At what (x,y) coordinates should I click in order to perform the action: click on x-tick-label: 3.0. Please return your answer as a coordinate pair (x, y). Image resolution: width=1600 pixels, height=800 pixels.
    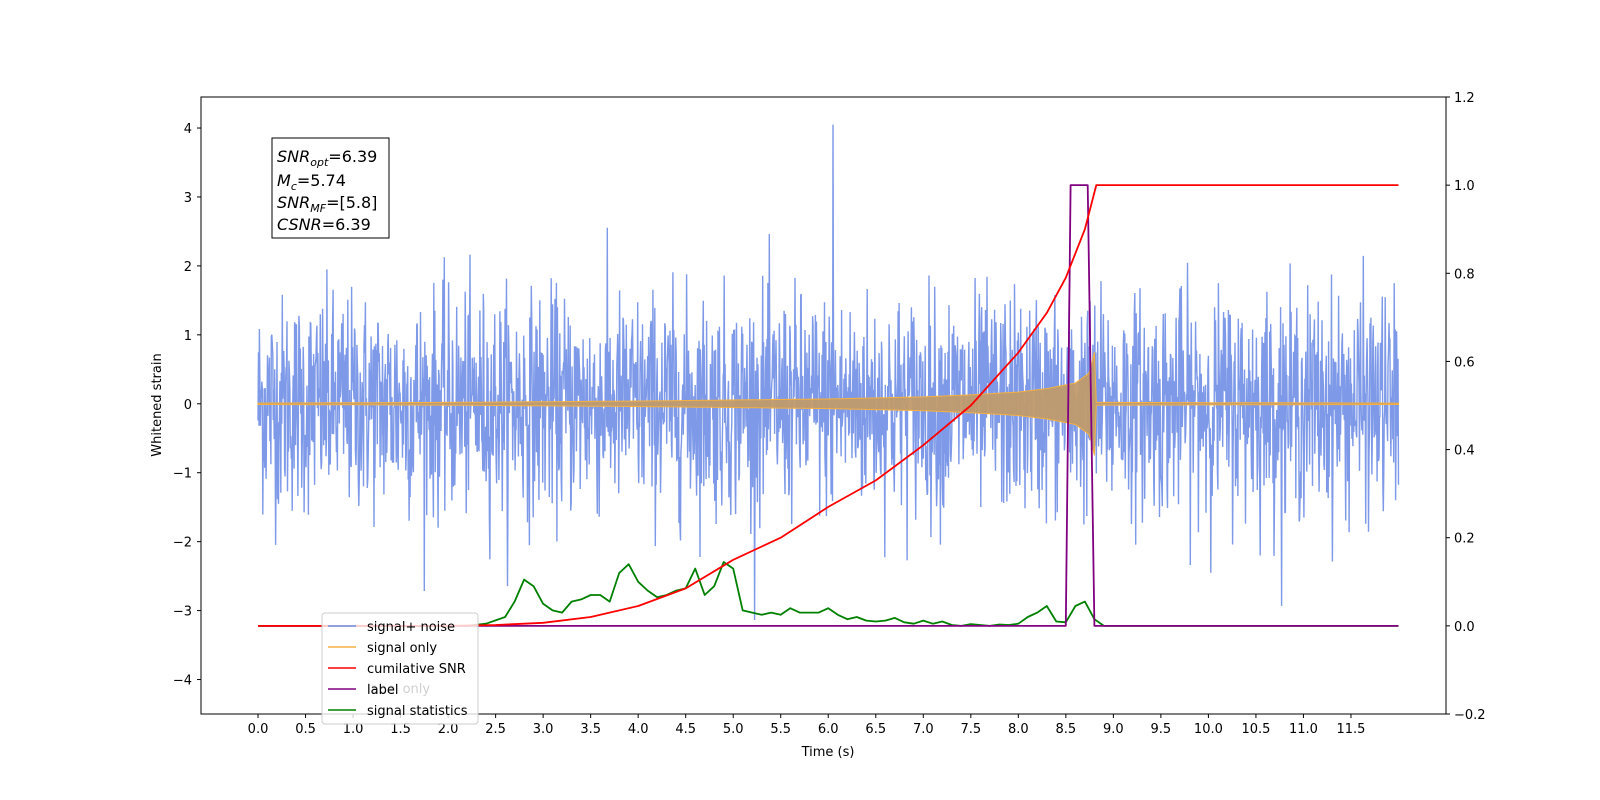
    Looking at the image, I should click on (543, 729).